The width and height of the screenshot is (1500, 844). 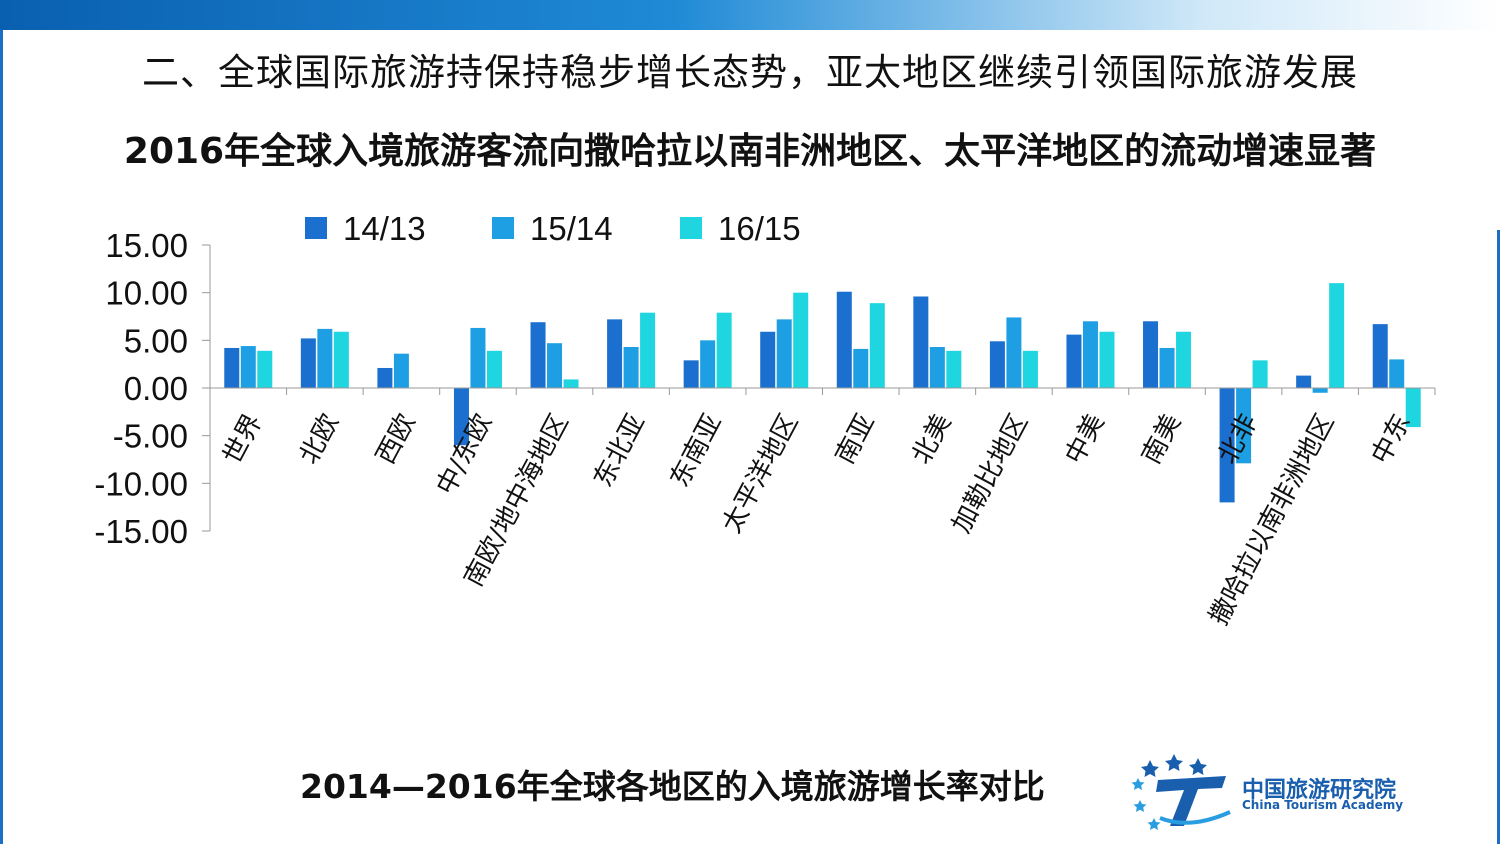 I want to click on left-border-stripe, so click(x=1, y=437).